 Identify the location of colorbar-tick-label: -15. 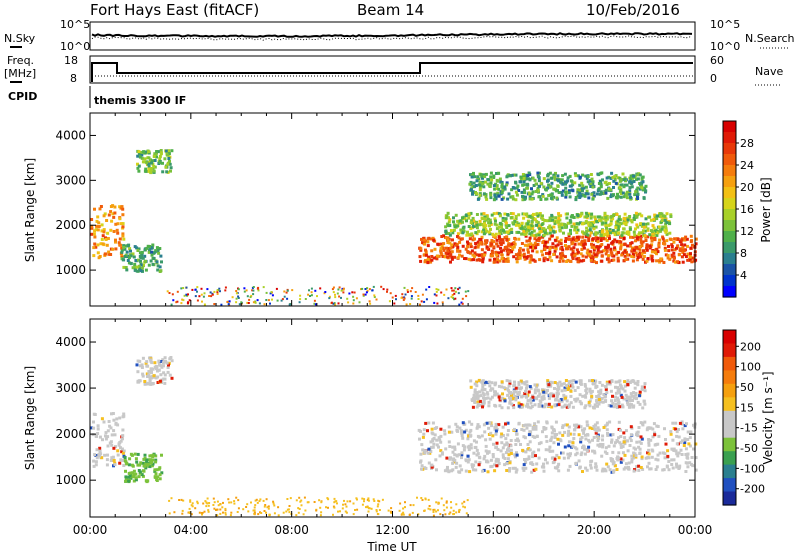
(749, 428).